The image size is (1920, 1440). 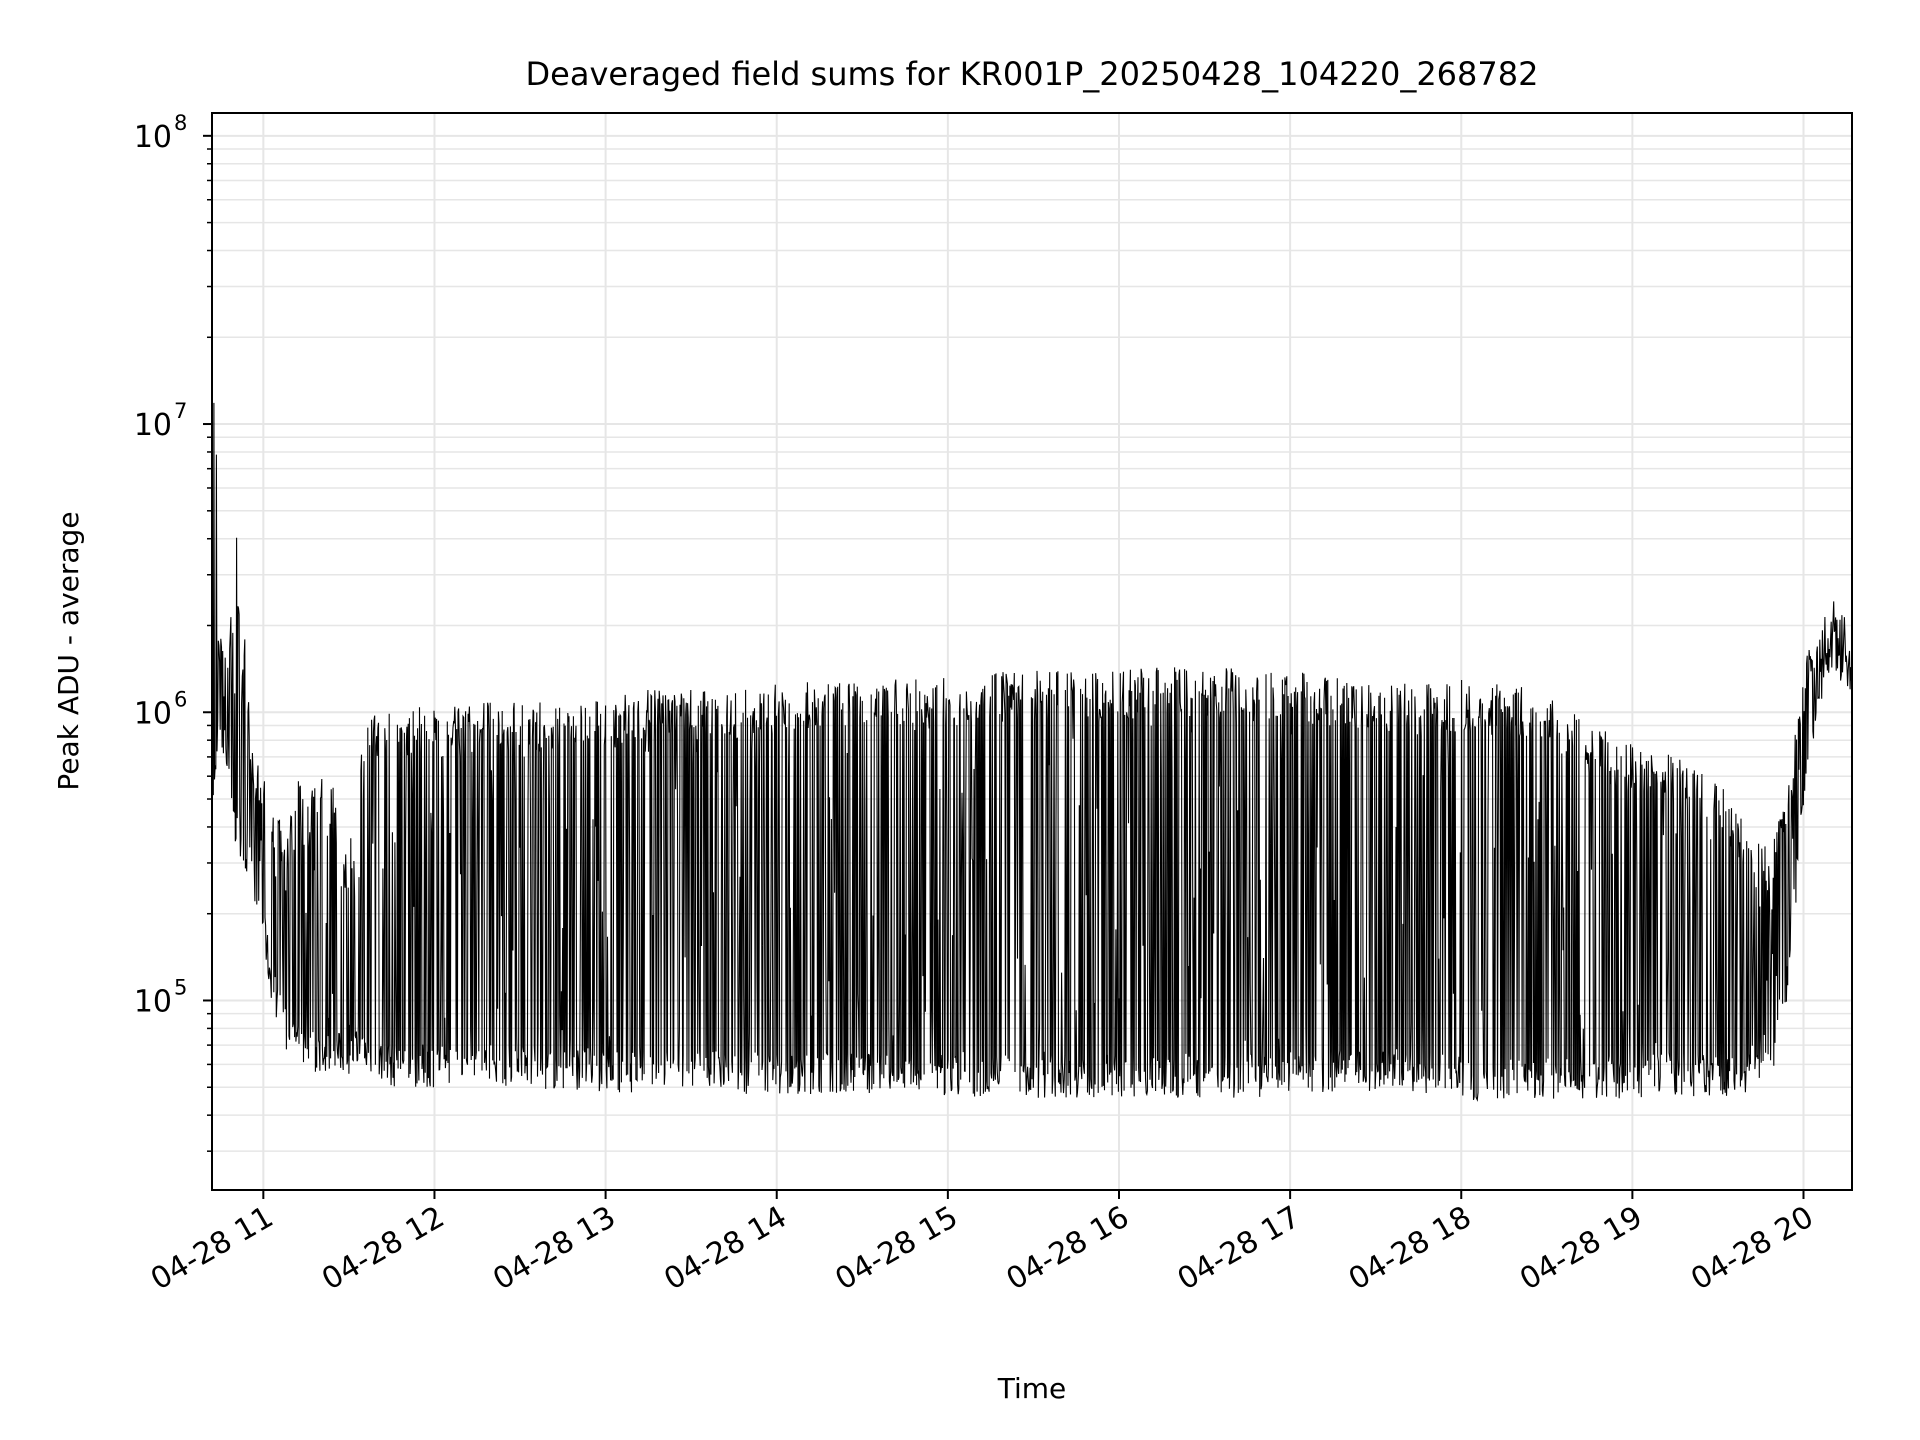 I want to click on y-tick-exponent: 5, so click(x=180, y=987).